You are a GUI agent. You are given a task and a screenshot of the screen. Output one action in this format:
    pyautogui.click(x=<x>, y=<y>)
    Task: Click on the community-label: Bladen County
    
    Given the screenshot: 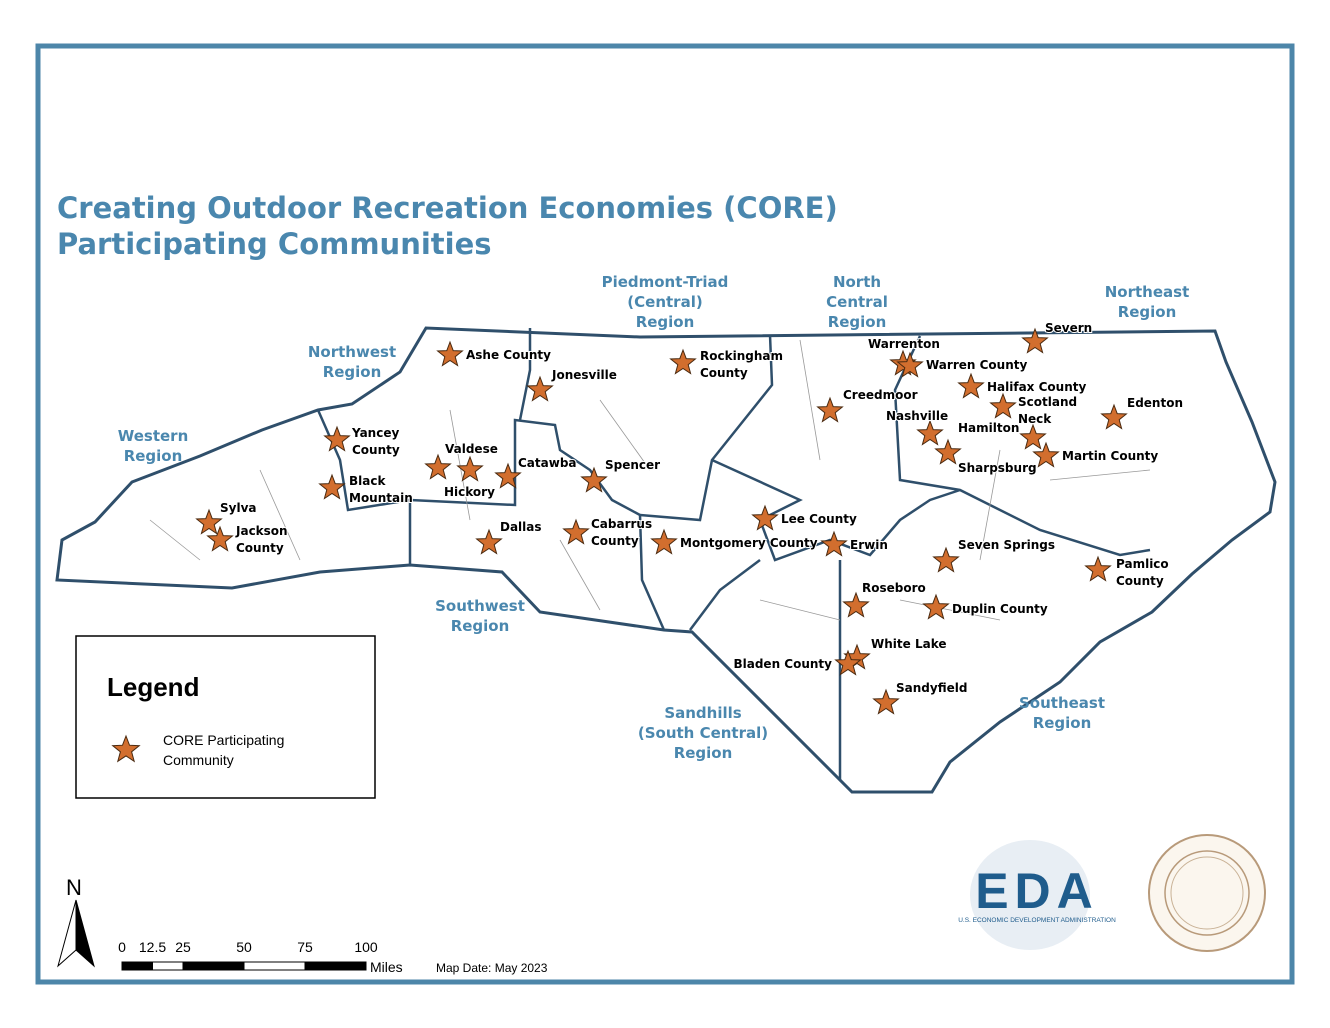 What is the action you would take?
    pyautogui.click(x=782, y=664)
    